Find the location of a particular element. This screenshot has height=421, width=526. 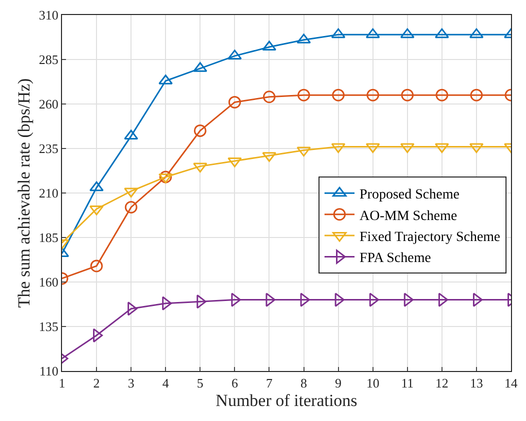

y-tick-label: 210 is located at coordinates (48, 193).